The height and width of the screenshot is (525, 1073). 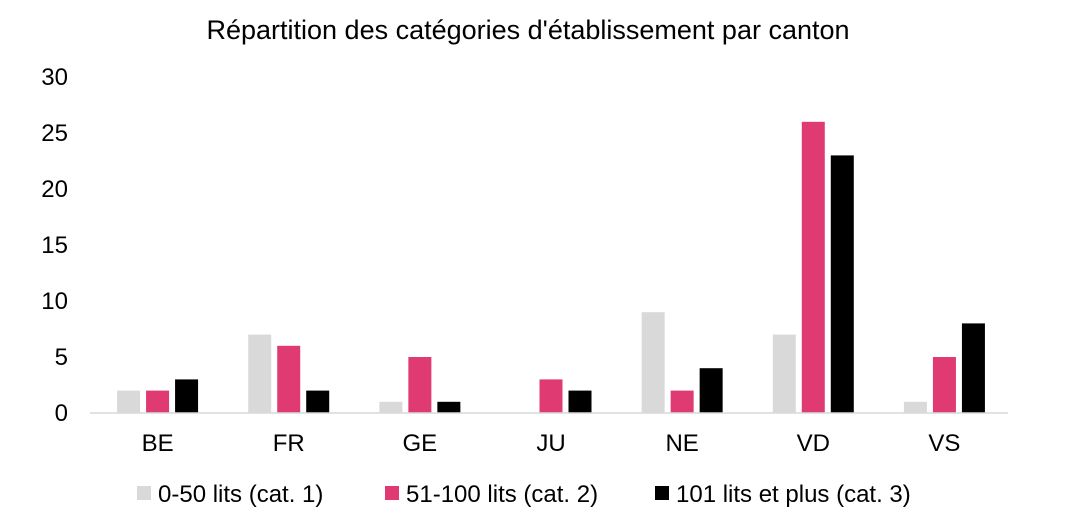 What do you see at coordinates (54, 133) in the screenshot?
I see `y-tick-label: 25` at bounding box center [54, 133].